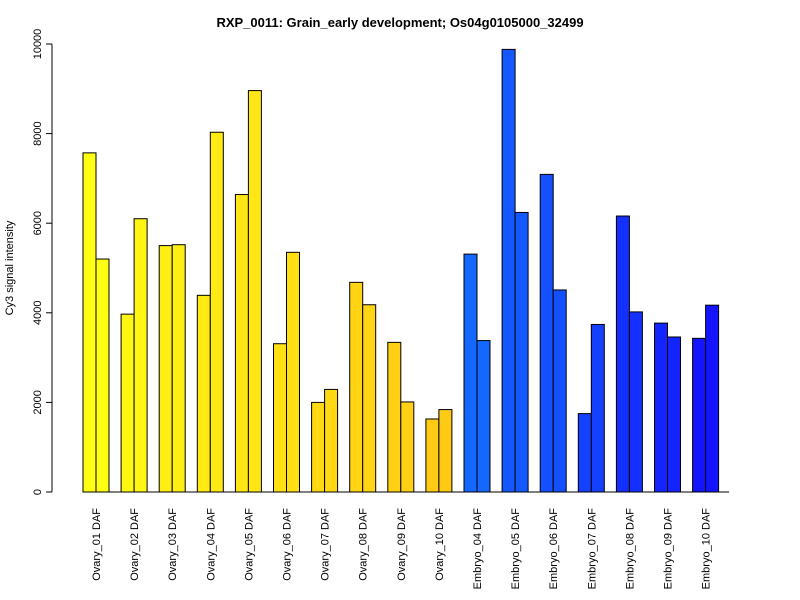 This screenshot has width=800, height=600. Describe the element at coordinates (38, 133) in the screenshot. I see `y-tick-label: 8000` at that location.